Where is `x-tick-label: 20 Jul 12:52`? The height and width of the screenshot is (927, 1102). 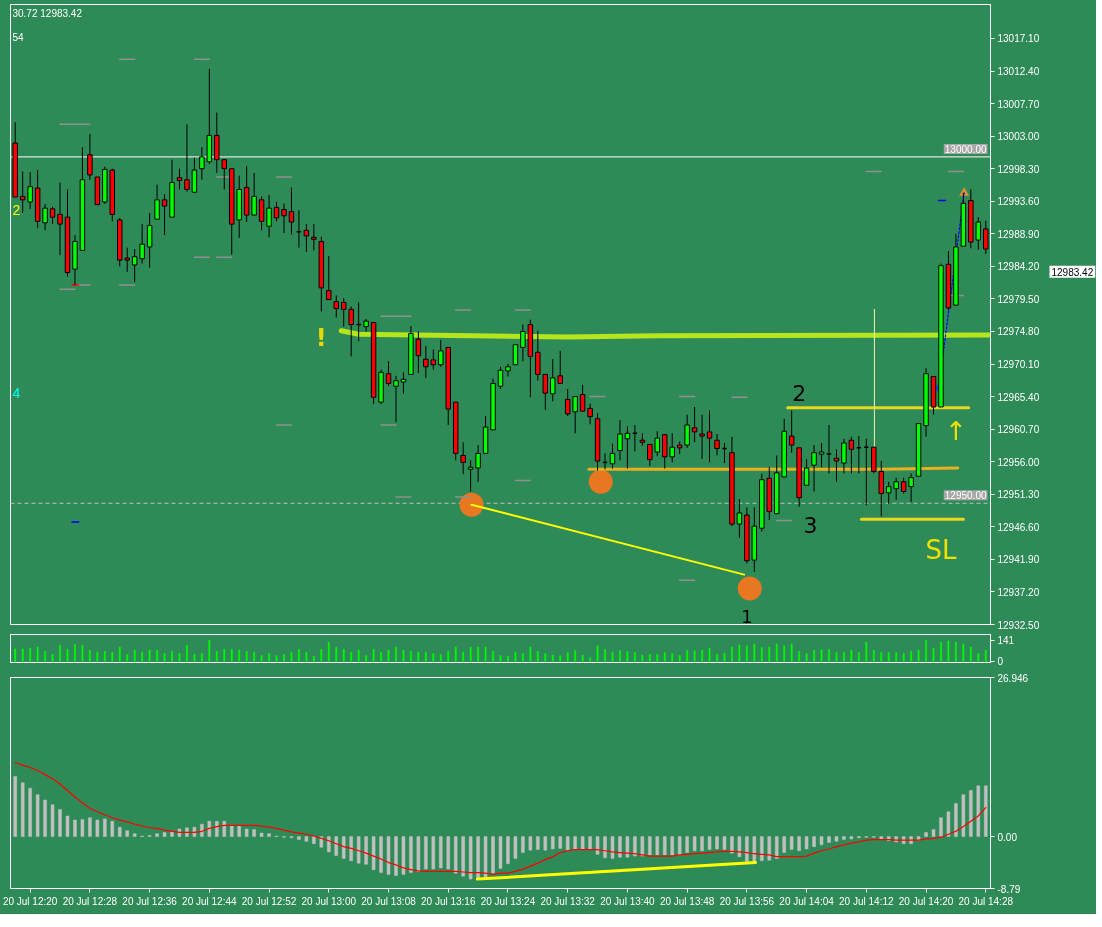 x-tick-label: 20 Jul 12:52 is located at coordinates (269, 901).